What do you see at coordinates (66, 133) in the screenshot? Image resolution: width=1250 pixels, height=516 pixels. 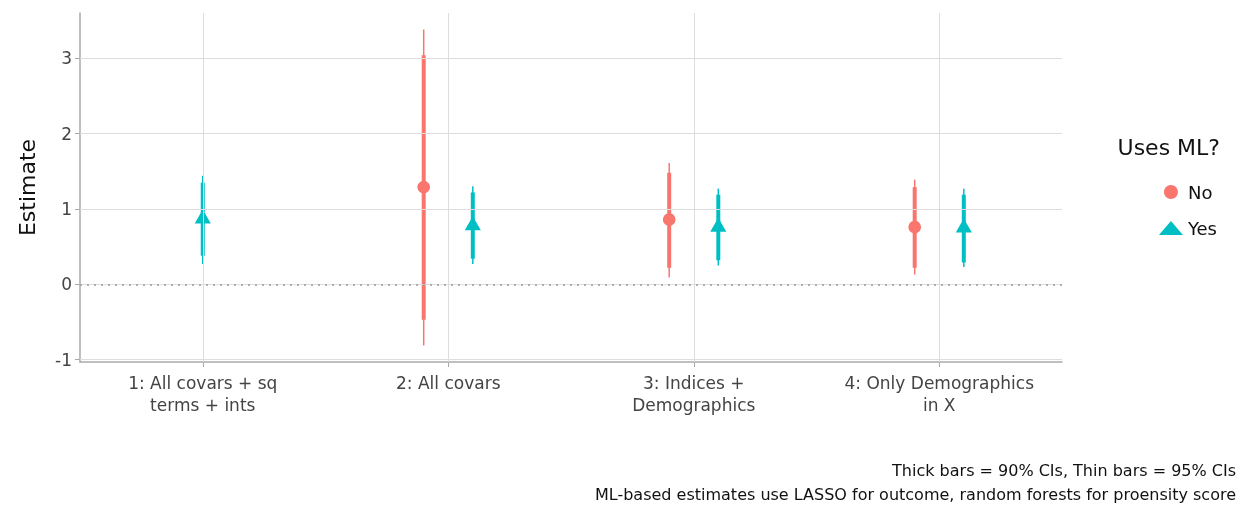 I see `y-tick-label: 2` at bounding box center [66, 133].